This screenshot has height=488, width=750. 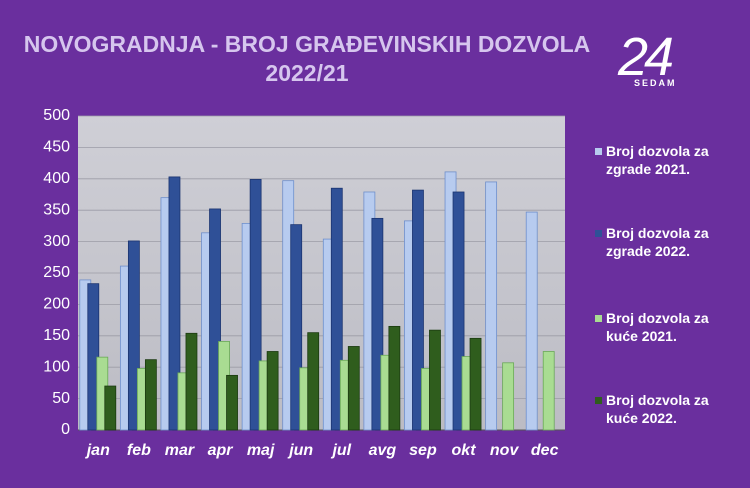 What do you see at coordinates (56, 272) in the screenshot?
I see `y-tick-label: 250` at bounding box center [56, 272].